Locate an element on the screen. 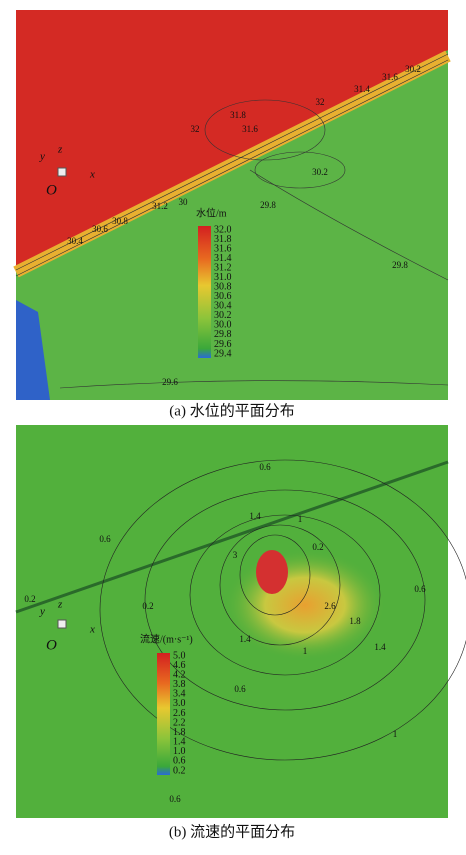  legend-label: 30.2 is located at coordinates (223, 315).